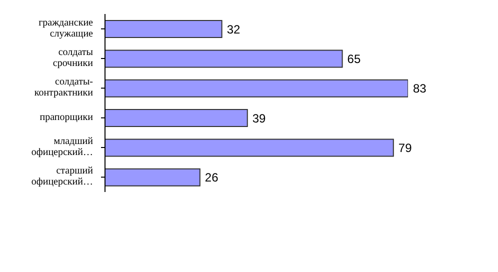 The height and width of the screenshot is (272, 498). I want to click on y-tick-label: гражданские служащие, so click(66, 29).